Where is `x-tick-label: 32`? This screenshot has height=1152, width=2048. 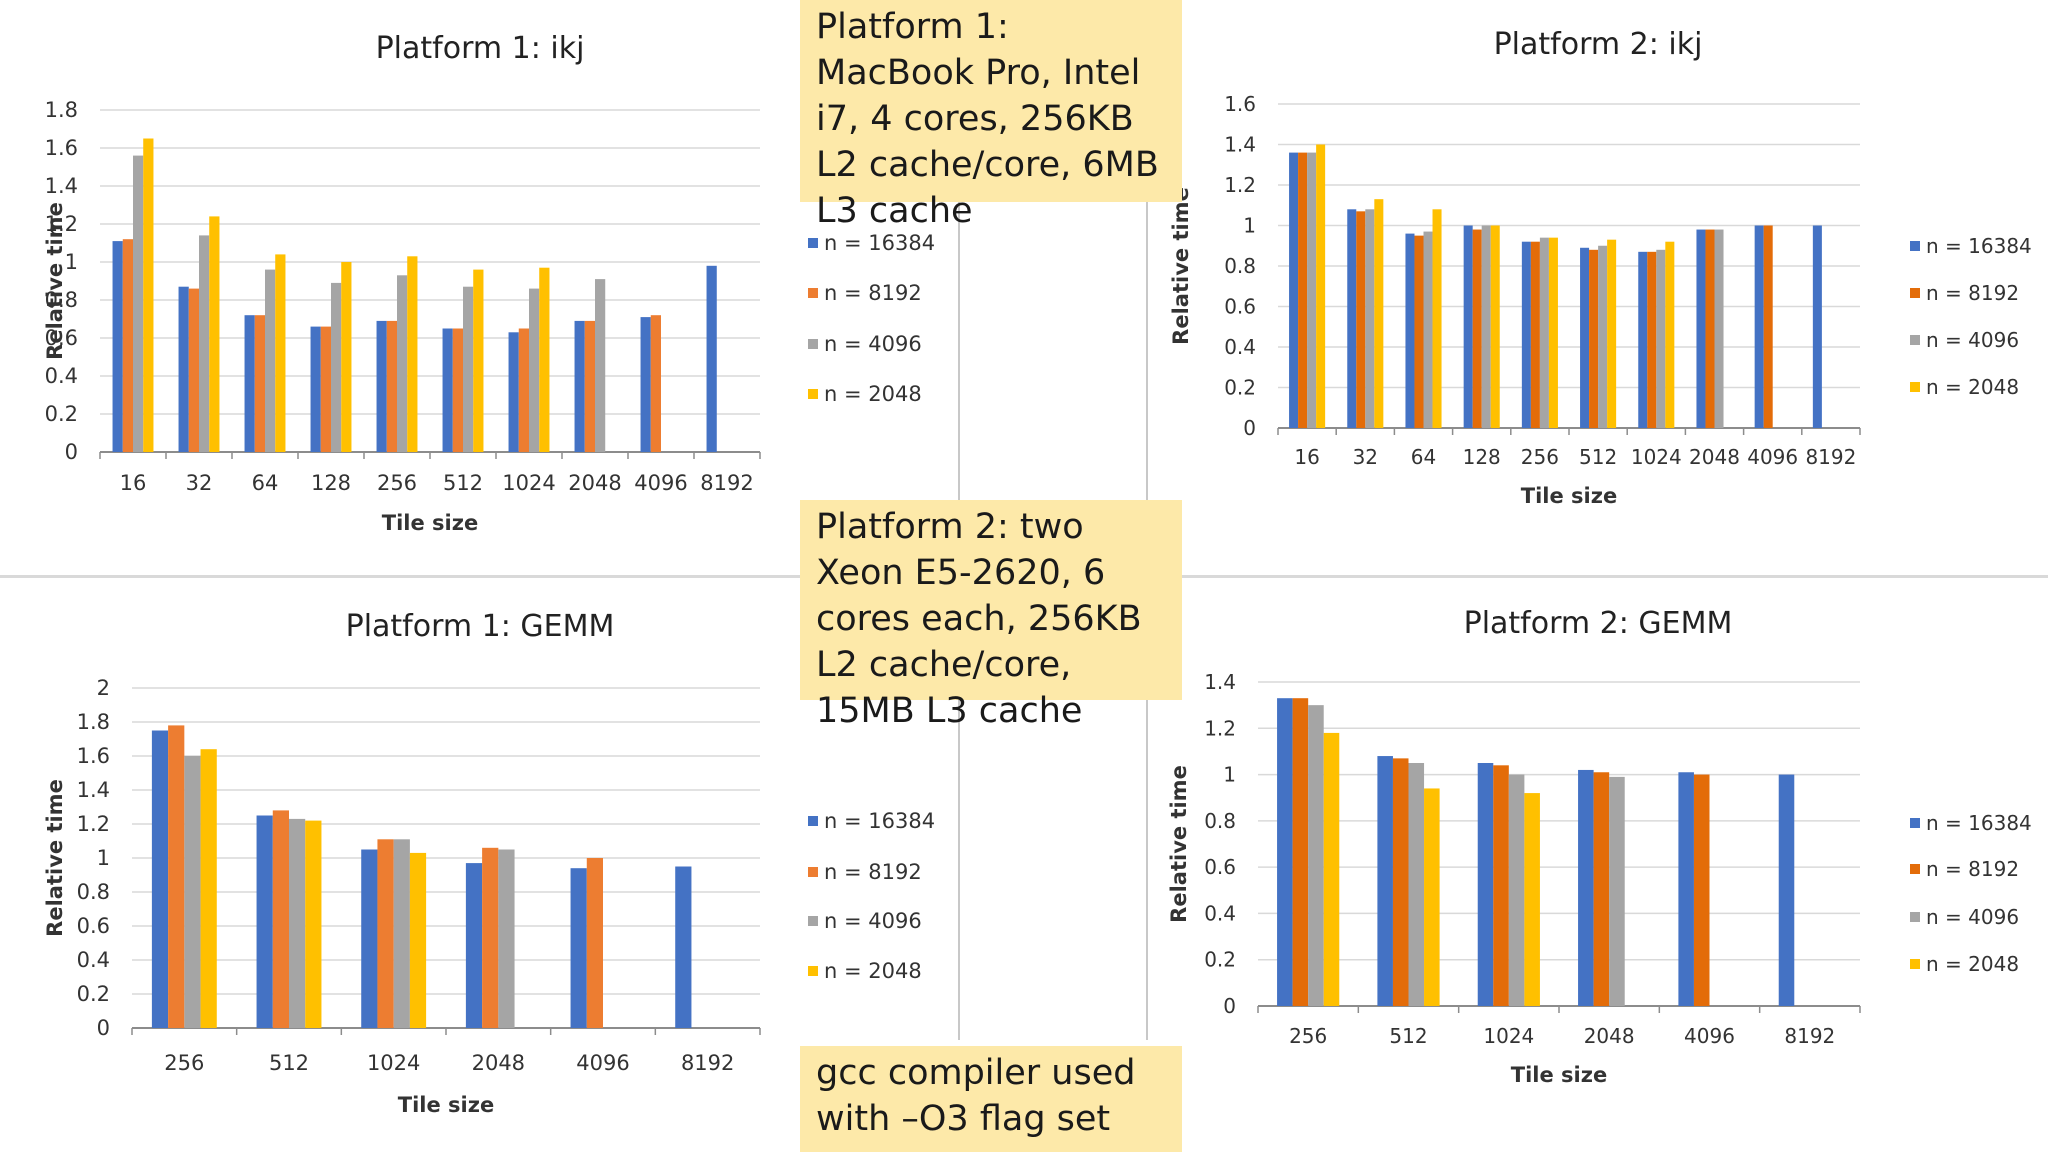
x-tick-label: 32 is located at coordinates (1365, 457).